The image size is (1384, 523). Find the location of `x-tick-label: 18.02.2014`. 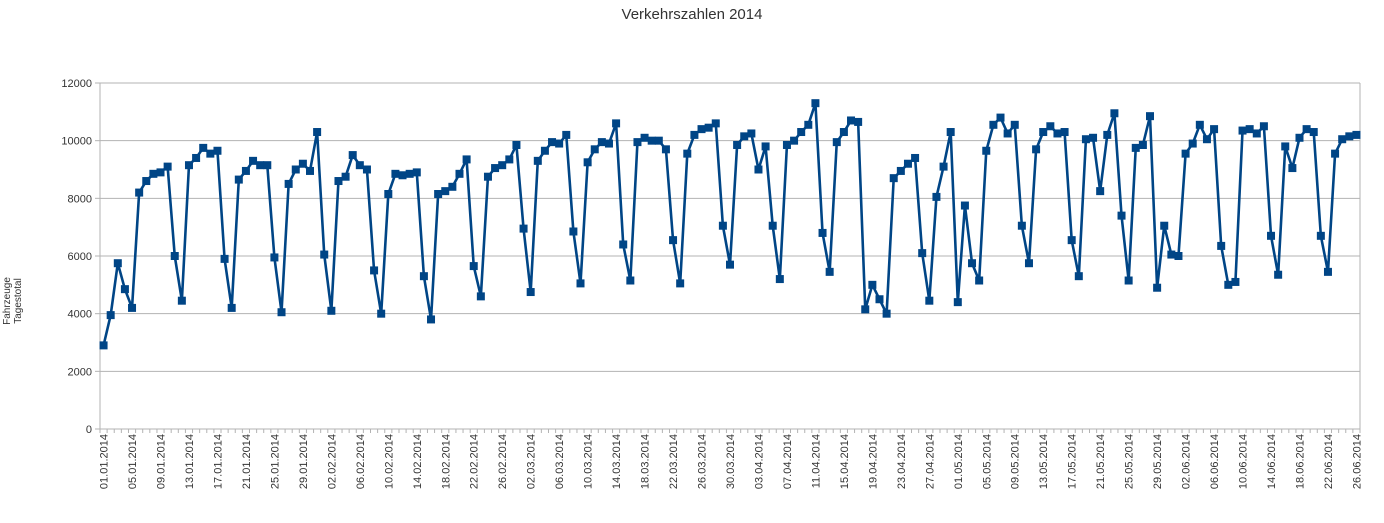

x-tick-label: 18.02.2014 is located at coordinates (446, 461).